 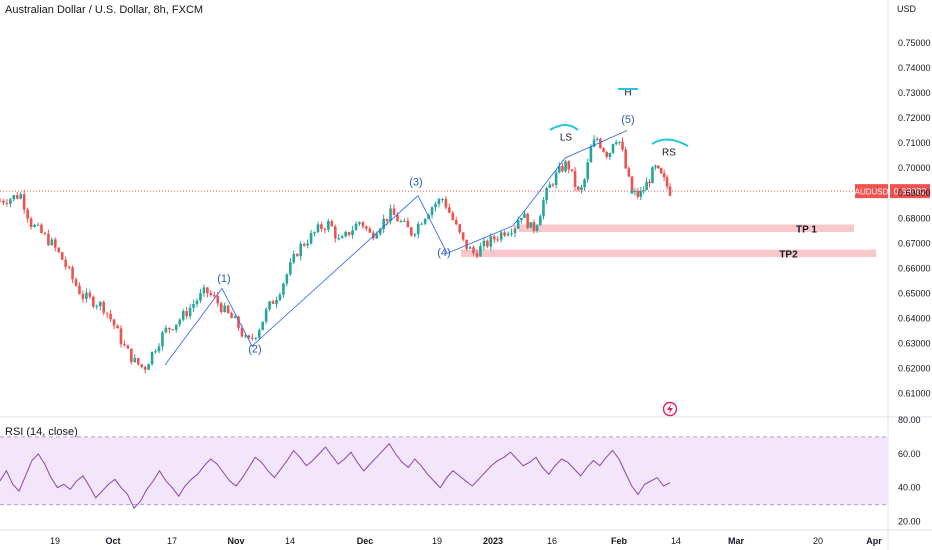 What do you see at coordinates (41, 432) in the screenshot?
I see `rsi-title: RSI (14, close)` at bounding box center [41, 432].